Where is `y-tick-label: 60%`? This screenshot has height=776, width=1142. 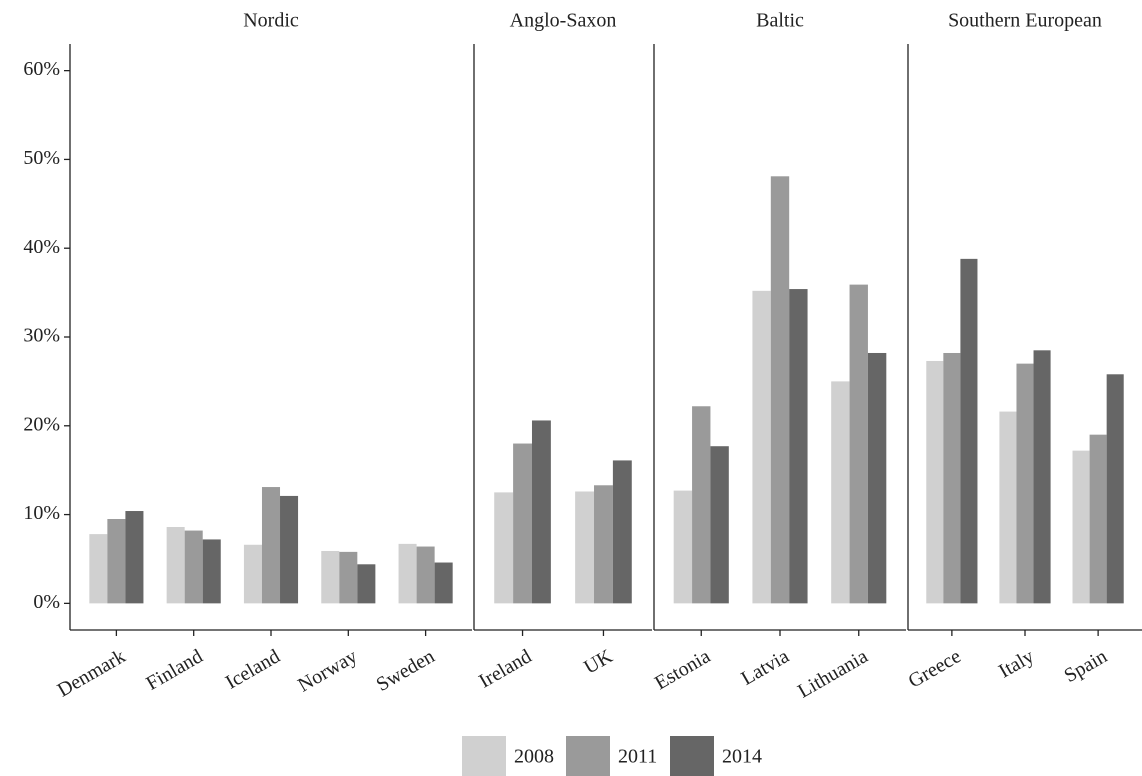 y-tick-label: 60% is located at coordinates (41, 69).